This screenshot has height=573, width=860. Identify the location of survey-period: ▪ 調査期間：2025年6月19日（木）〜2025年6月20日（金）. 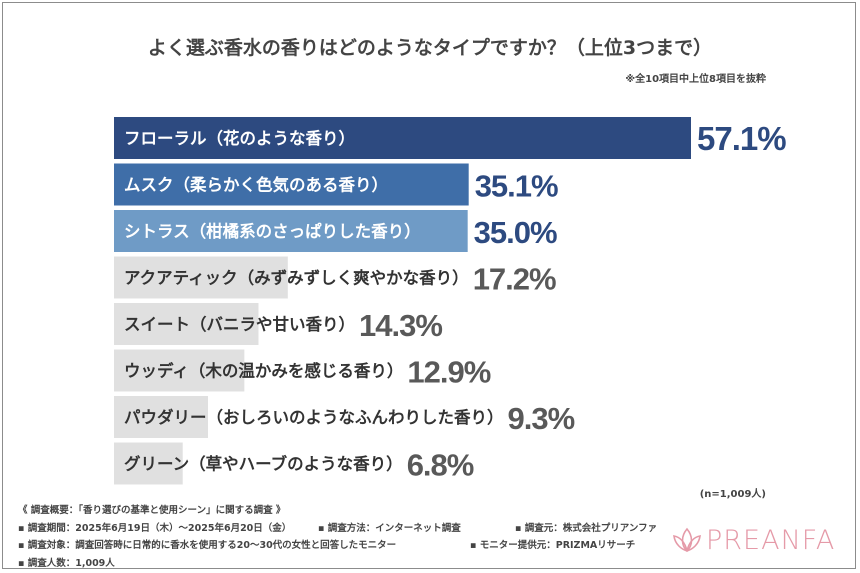
(155, 528).